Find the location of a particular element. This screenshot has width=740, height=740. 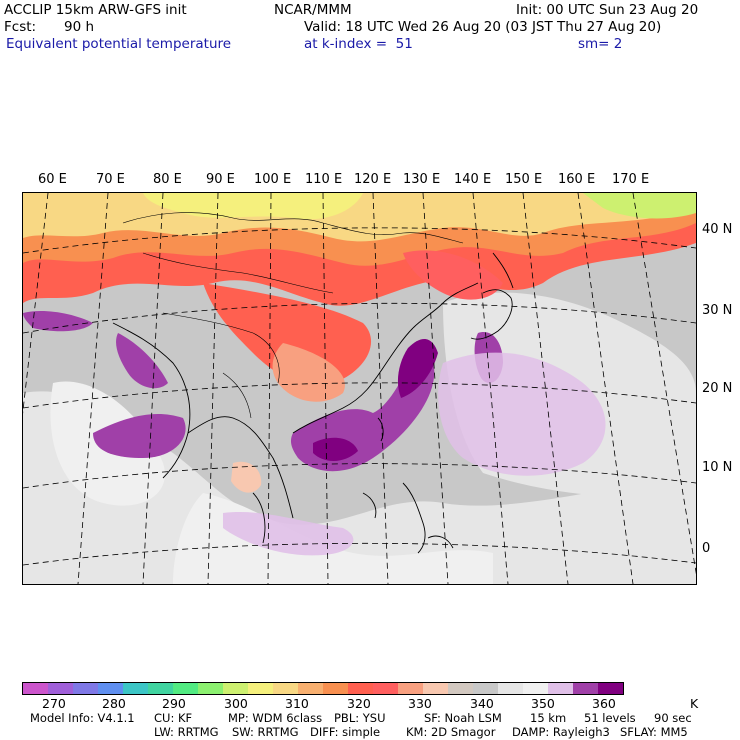

lat-label: 10 N is located at coordinates (717, 467).